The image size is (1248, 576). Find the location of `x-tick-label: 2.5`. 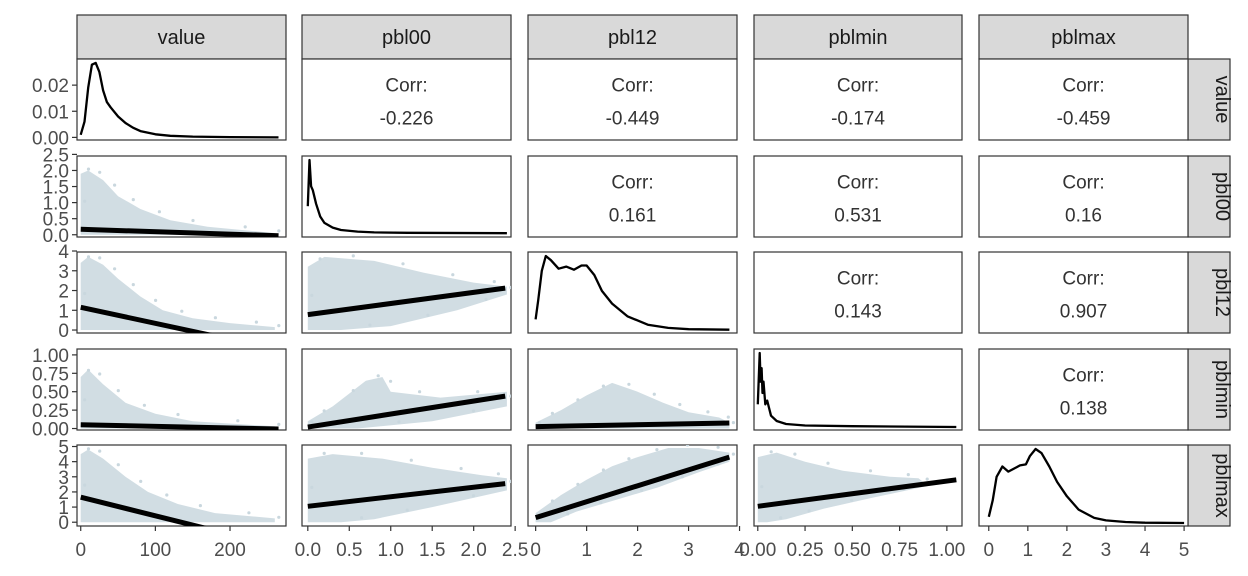

x-tick-label: 2.5 is located at coordinates (515, 550).